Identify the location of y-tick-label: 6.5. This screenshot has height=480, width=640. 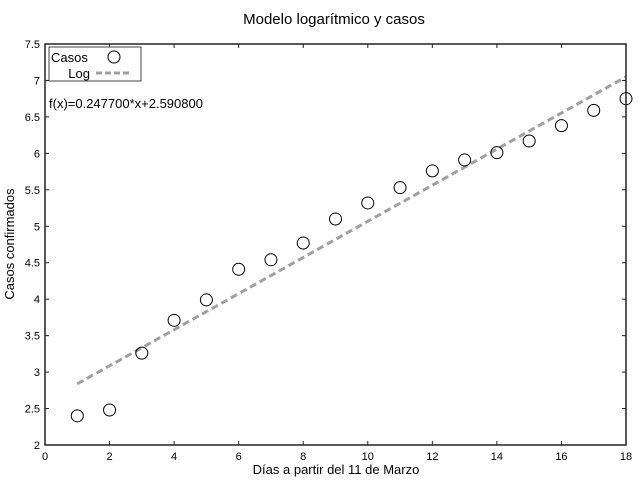
(32, 118).